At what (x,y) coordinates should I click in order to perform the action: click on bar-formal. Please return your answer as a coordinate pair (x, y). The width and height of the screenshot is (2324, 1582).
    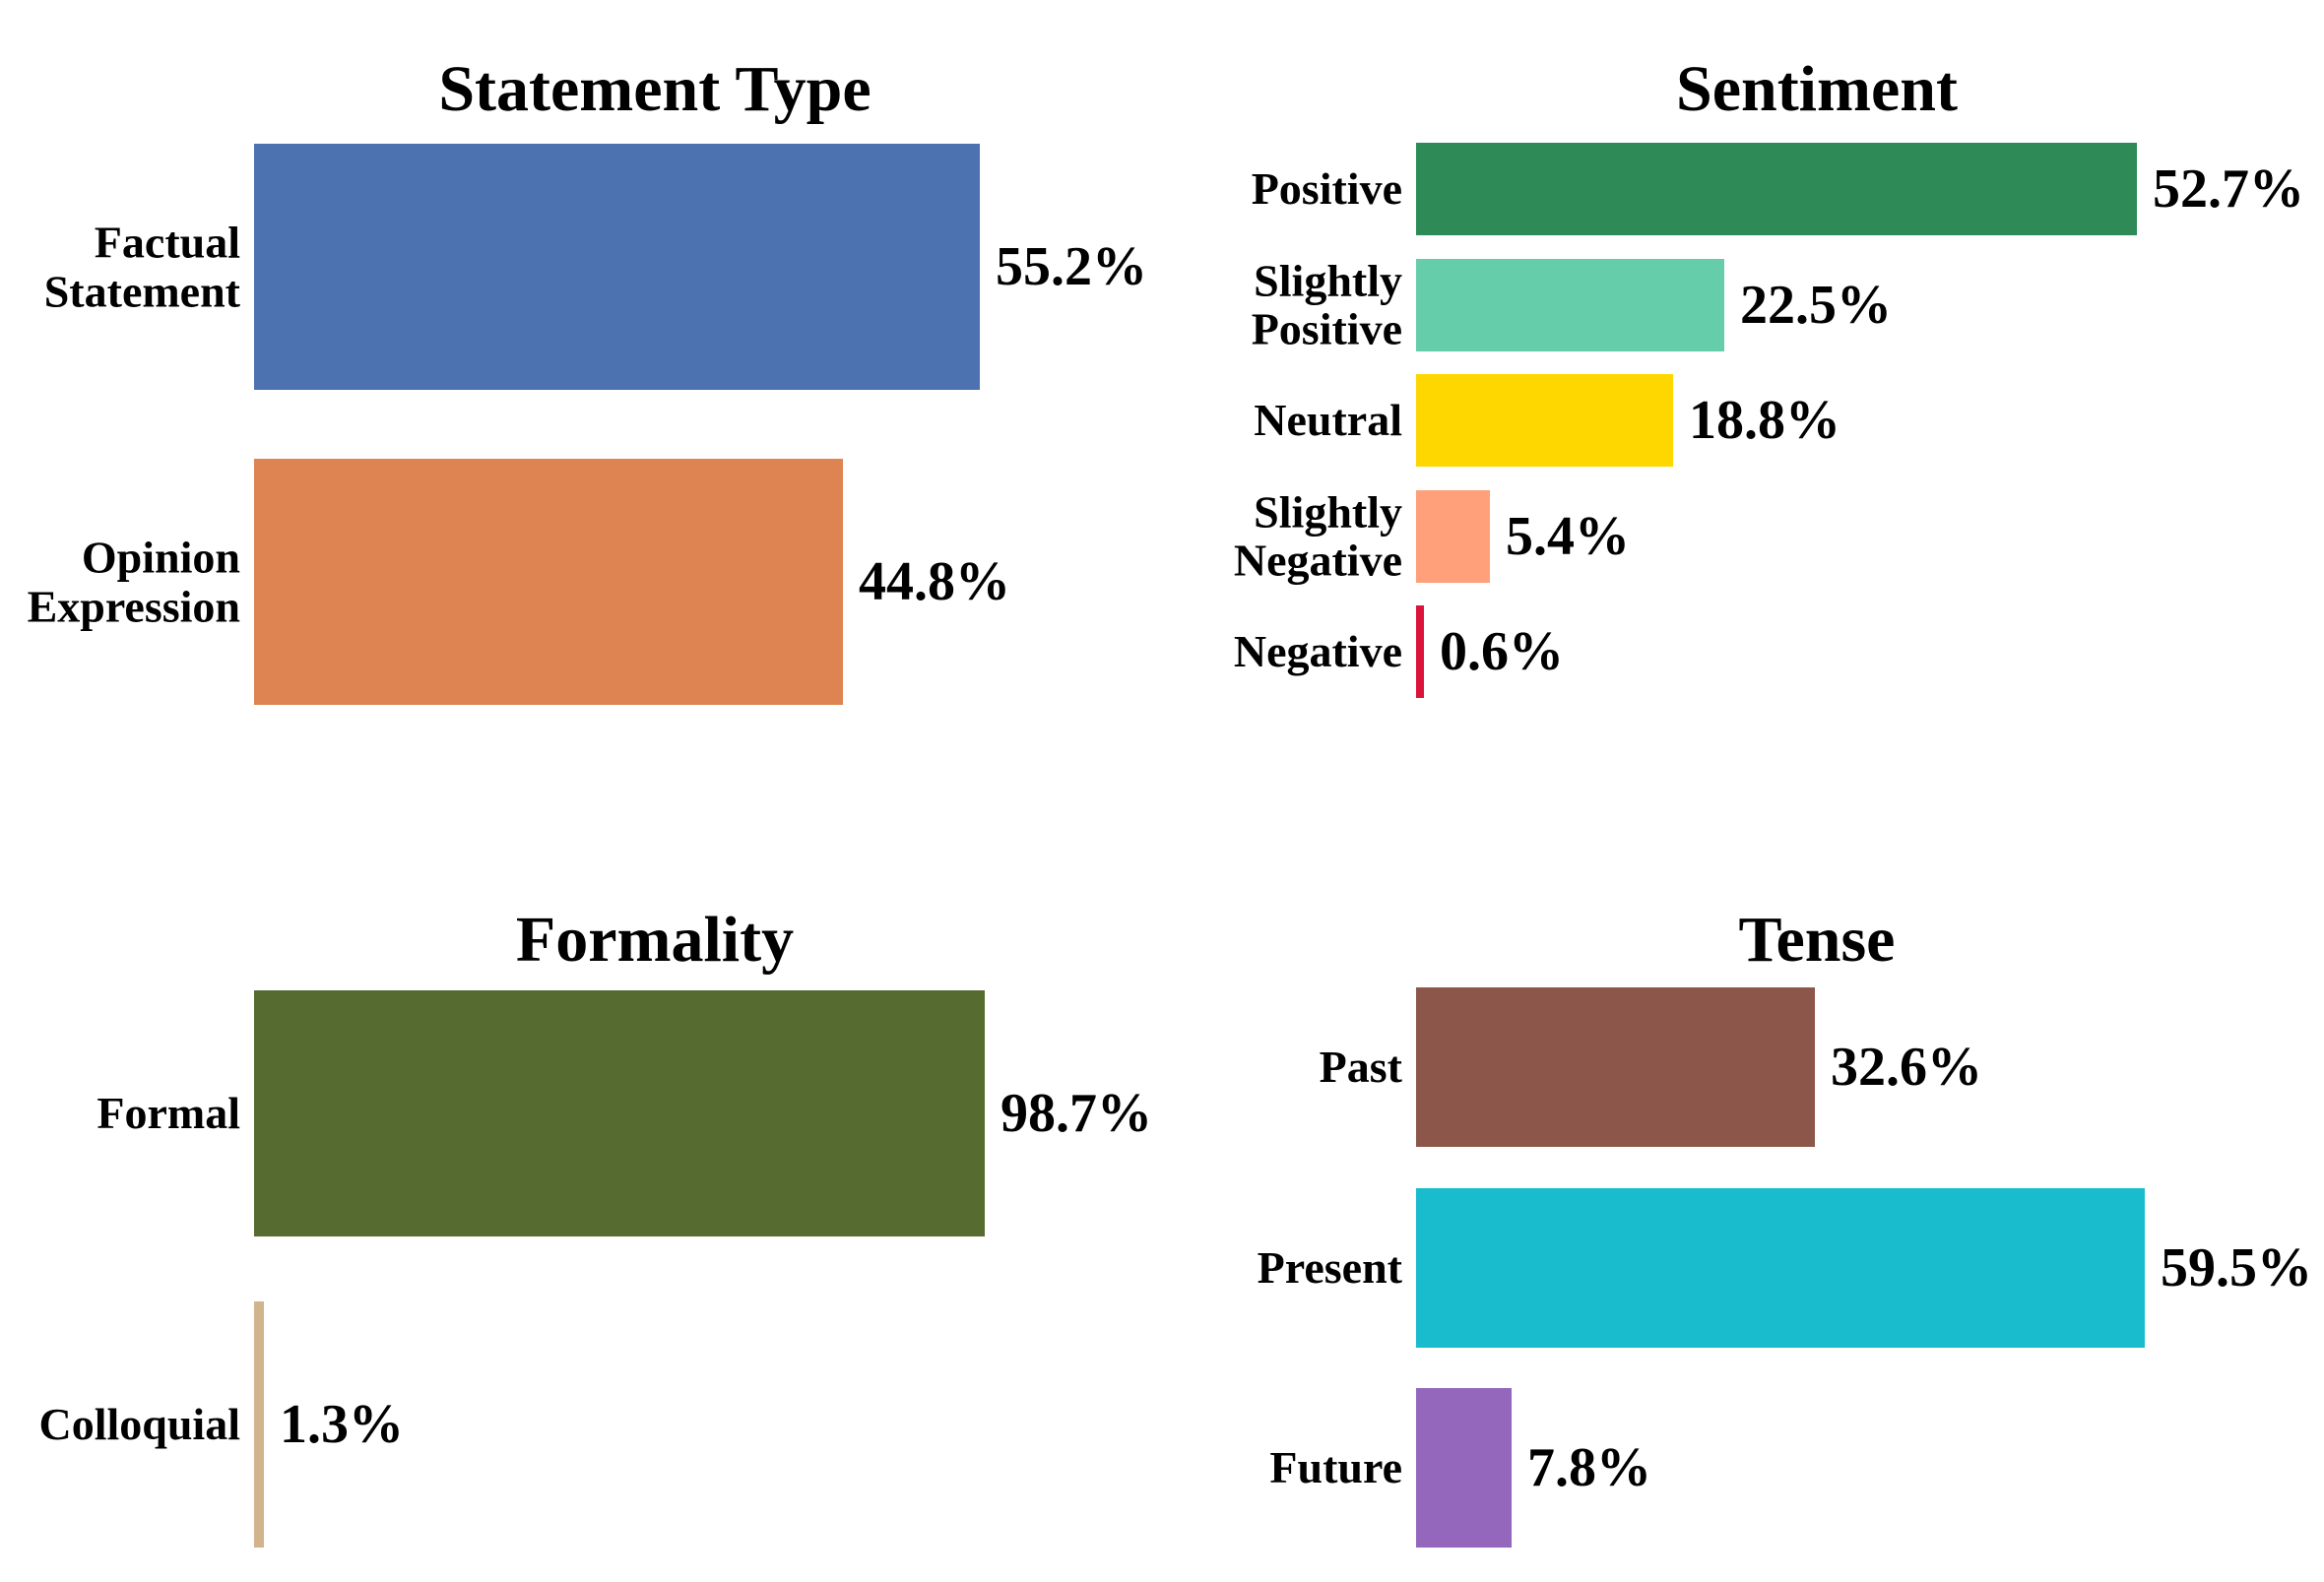
    Looking at the image, I should click on (619, 1113).